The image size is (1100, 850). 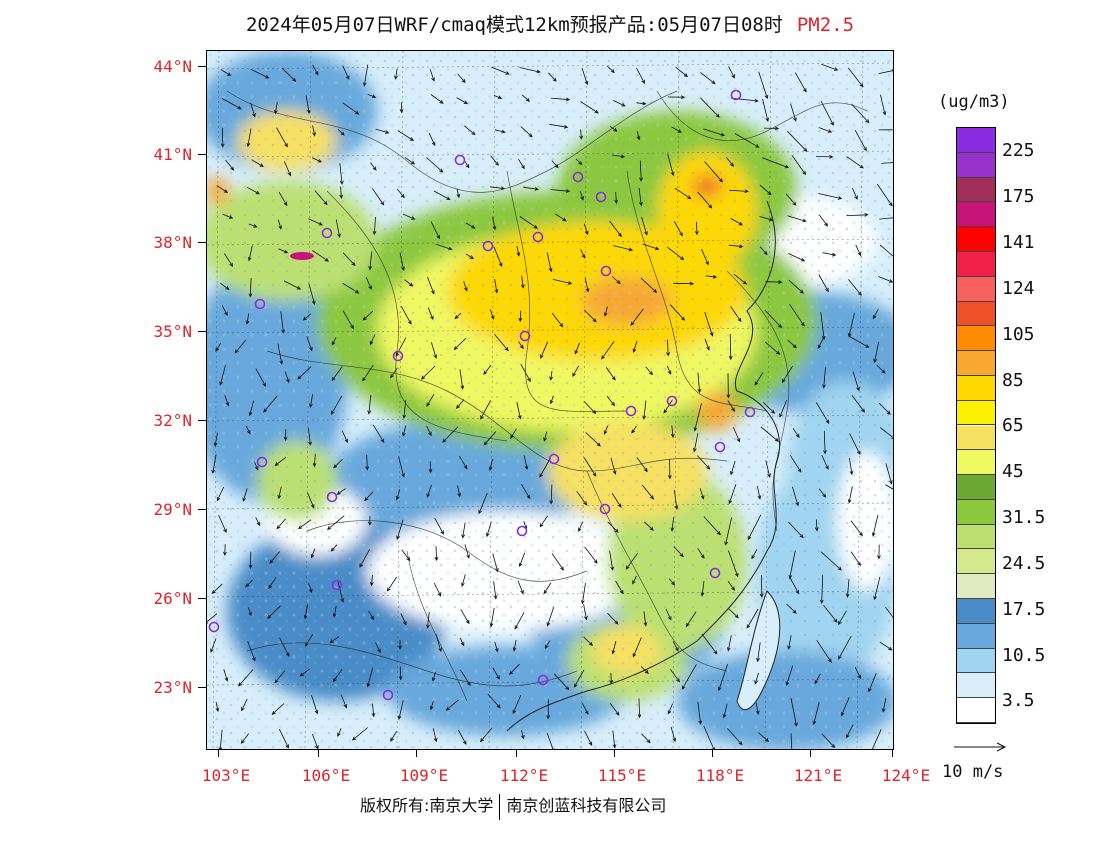 What do you see at coordinates (172, 331) in the screenshot?
I see `lat-label-35n: 35°N` at bounding box center [172, 331].